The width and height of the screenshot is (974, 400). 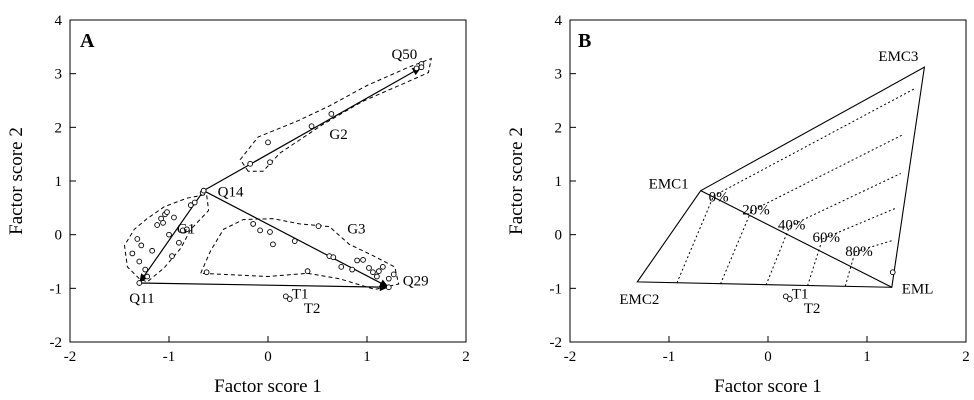 I want to click on group-outline-g3, so click(x=299, y=254).